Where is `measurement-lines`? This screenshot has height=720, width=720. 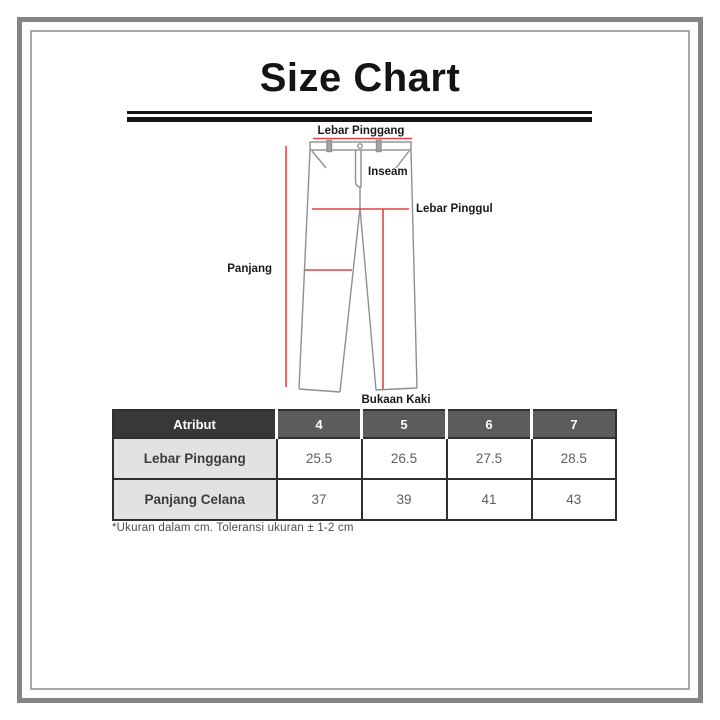 measurement-lines is located at coordinates (348, 263).